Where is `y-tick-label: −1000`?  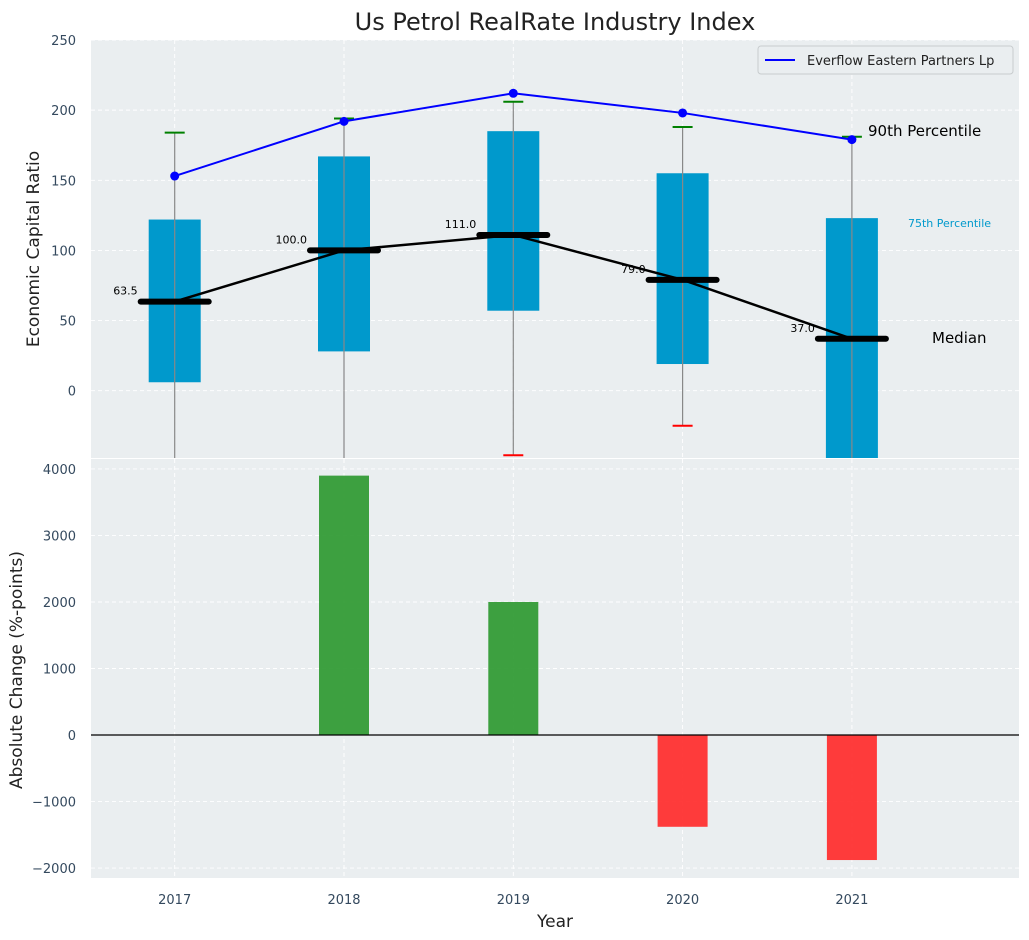 y-tick-label: −1000 is located at coordinates (54, 803).